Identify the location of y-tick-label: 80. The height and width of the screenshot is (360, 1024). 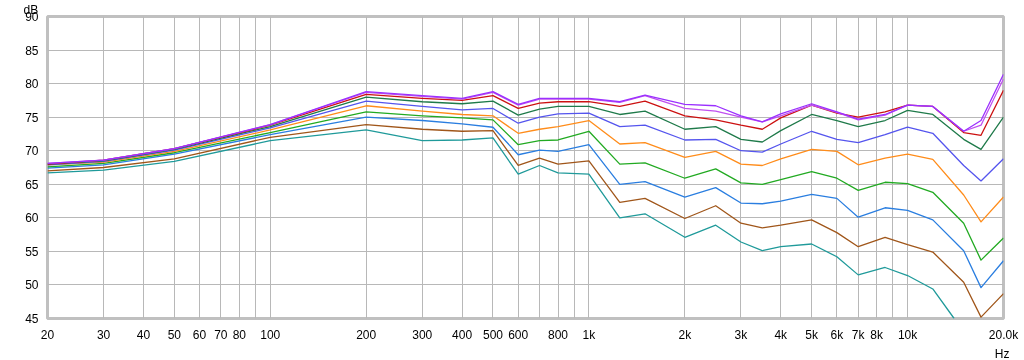
(32, 84).